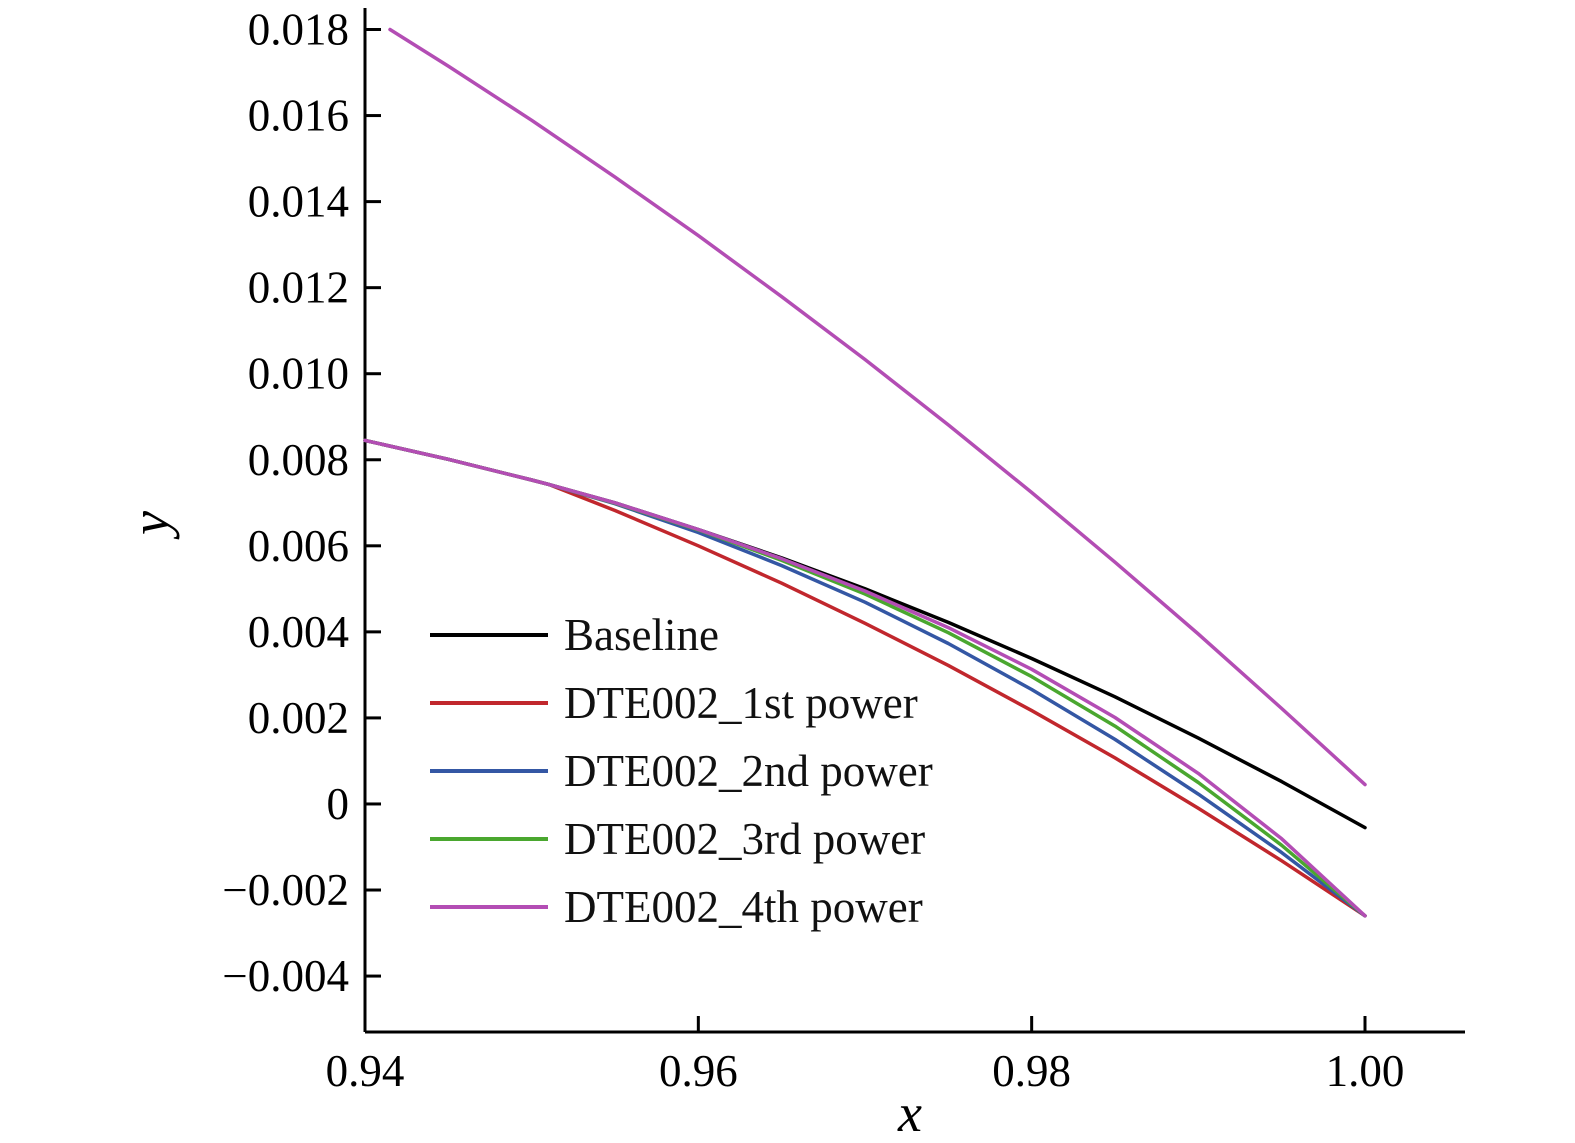  What do you see at coordinates (338, 804) in the screenshot?
I see `y-tick-label: 0` at bounding box center [338, 804].